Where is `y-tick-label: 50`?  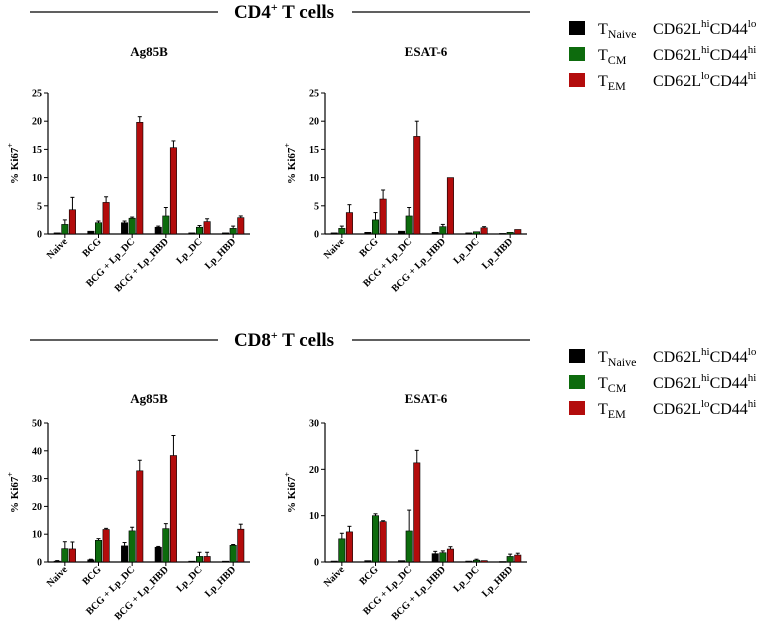 y-tick-label: 50 is located at coordinates (37, 424).